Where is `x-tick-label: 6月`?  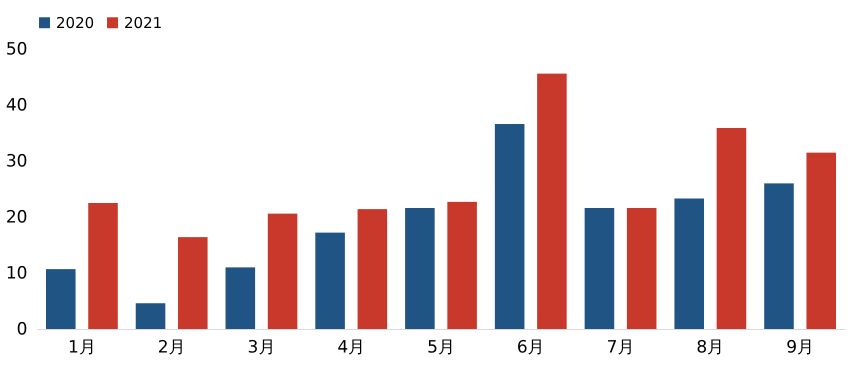 x-tick-label: 6月 is located at coordinates (530, 348).